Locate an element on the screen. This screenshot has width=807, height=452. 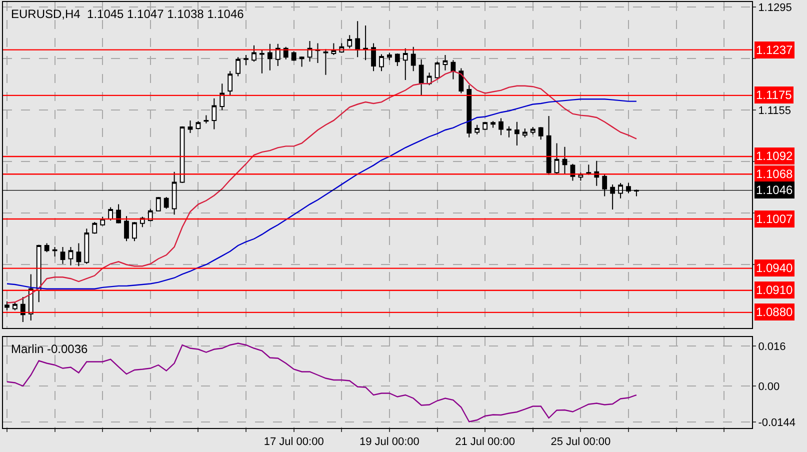
x-tick-label: 21 Jul 00:00 is located at coordinates (485, 442).